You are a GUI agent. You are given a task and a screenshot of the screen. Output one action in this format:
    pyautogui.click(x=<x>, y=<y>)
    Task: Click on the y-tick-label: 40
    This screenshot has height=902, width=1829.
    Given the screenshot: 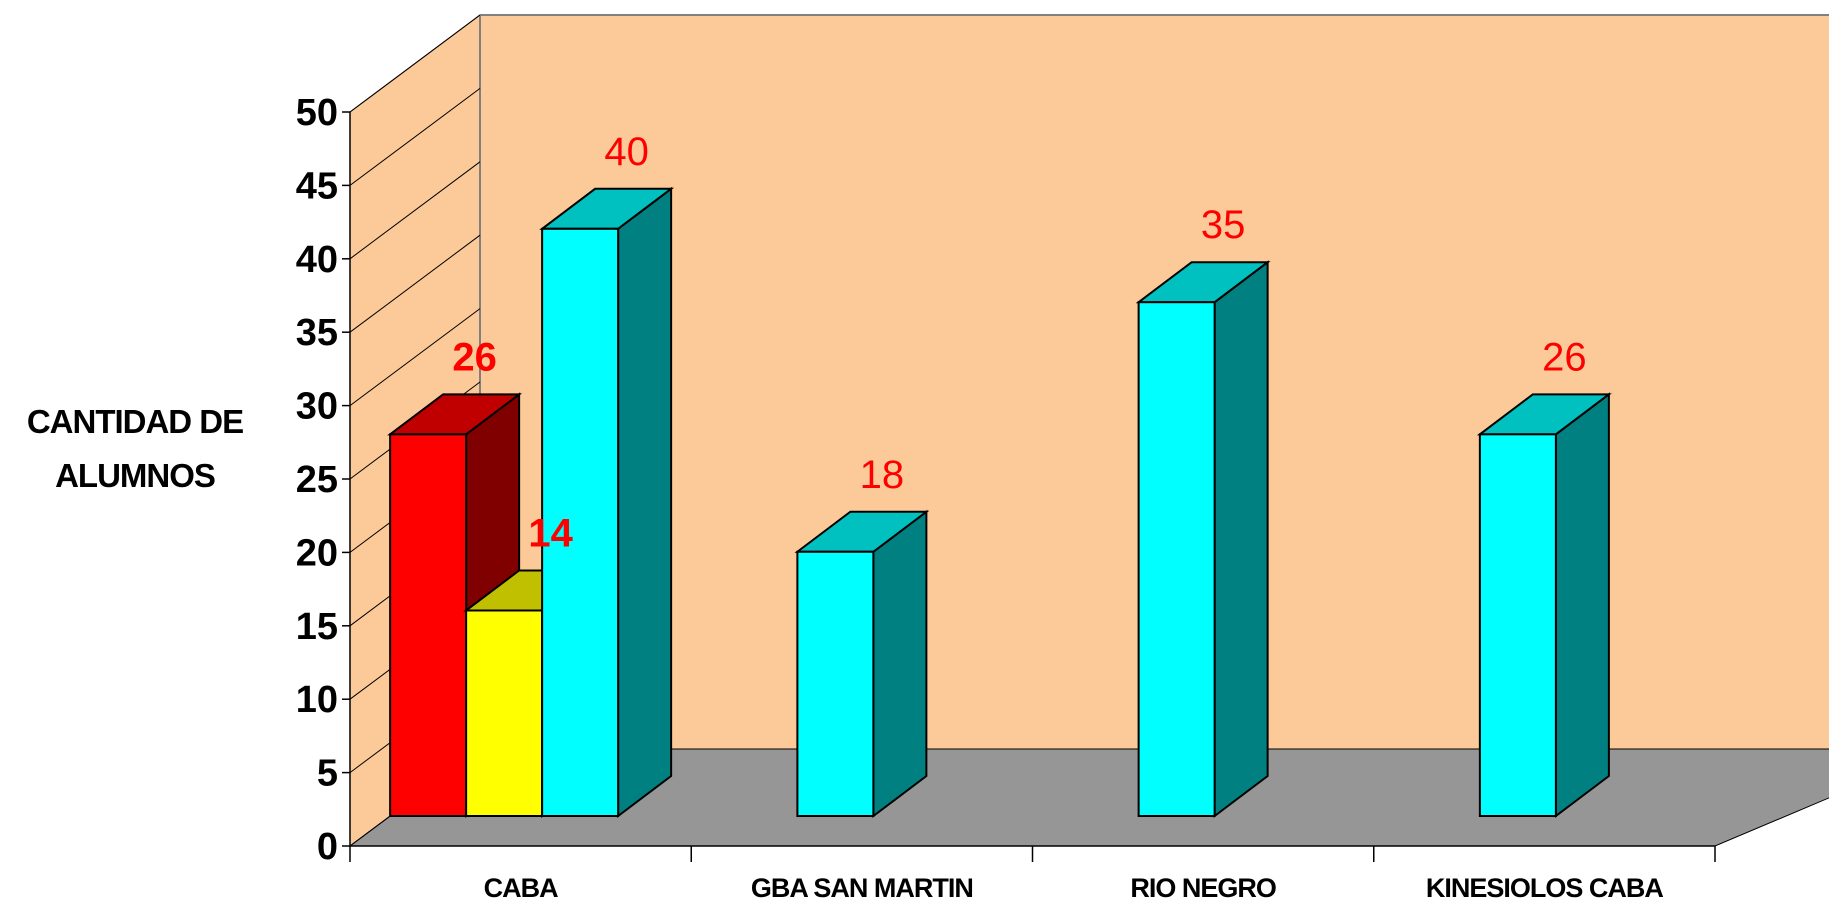 What is the action you would take?
    pyautogui.click(x=317, y=260)
    